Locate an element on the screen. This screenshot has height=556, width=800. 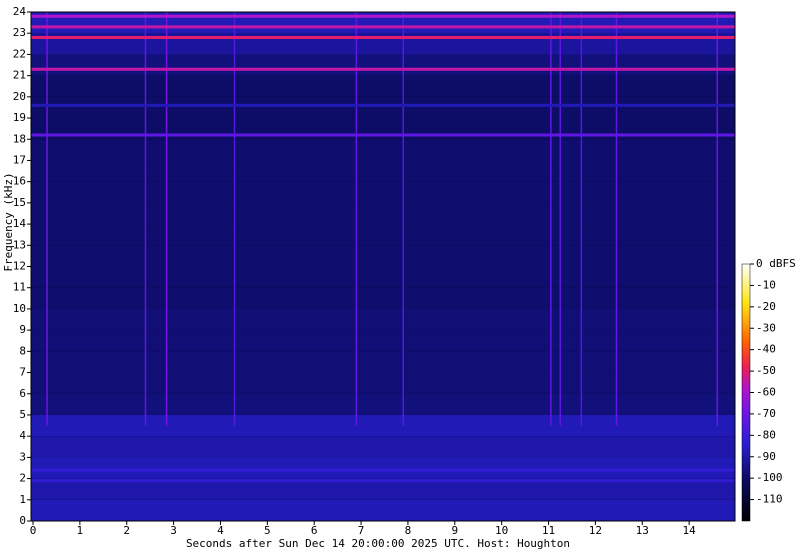
colorbar-tick-label: -90 is located at coordinates (766, 456).